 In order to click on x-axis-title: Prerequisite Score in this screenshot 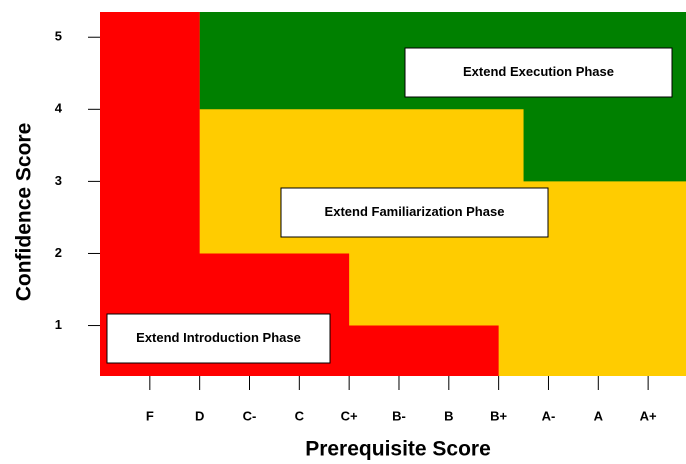, I will do `click(398, 449)`.